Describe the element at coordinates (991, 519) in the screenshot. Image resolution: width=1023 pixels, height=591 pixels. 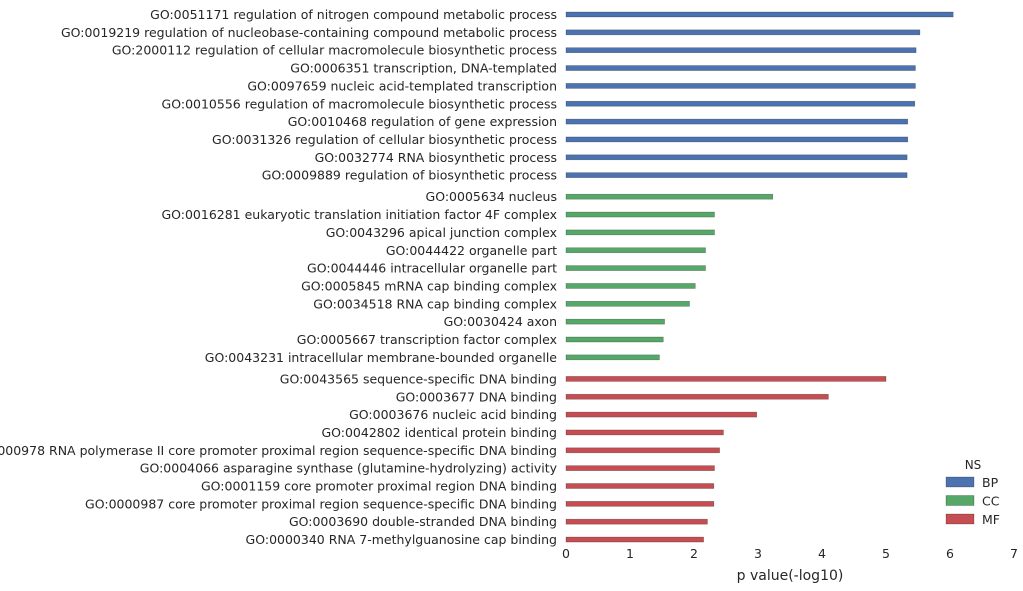
I see `legend-label-mf: MF` at that location.